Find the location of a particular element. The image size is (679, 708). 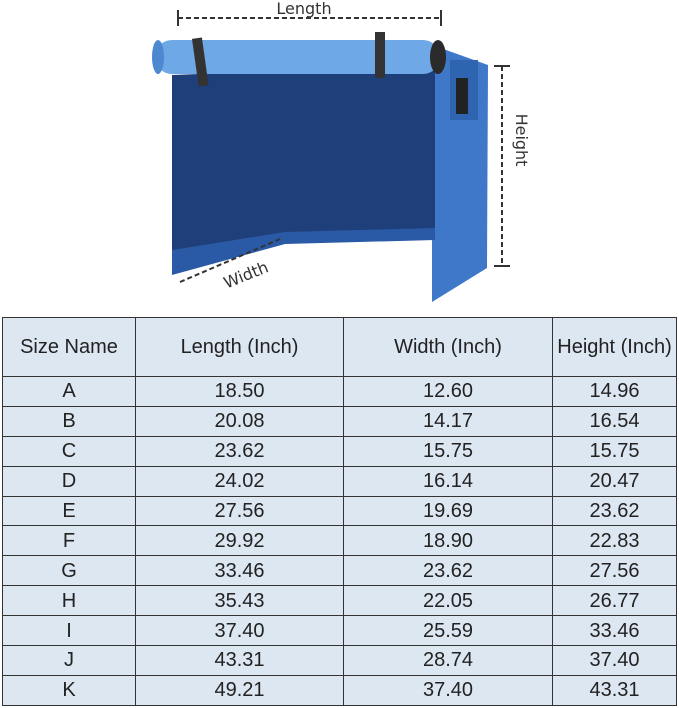

table-row: D 24.02 16.14 20.47 is located at coordinates (339, 481).